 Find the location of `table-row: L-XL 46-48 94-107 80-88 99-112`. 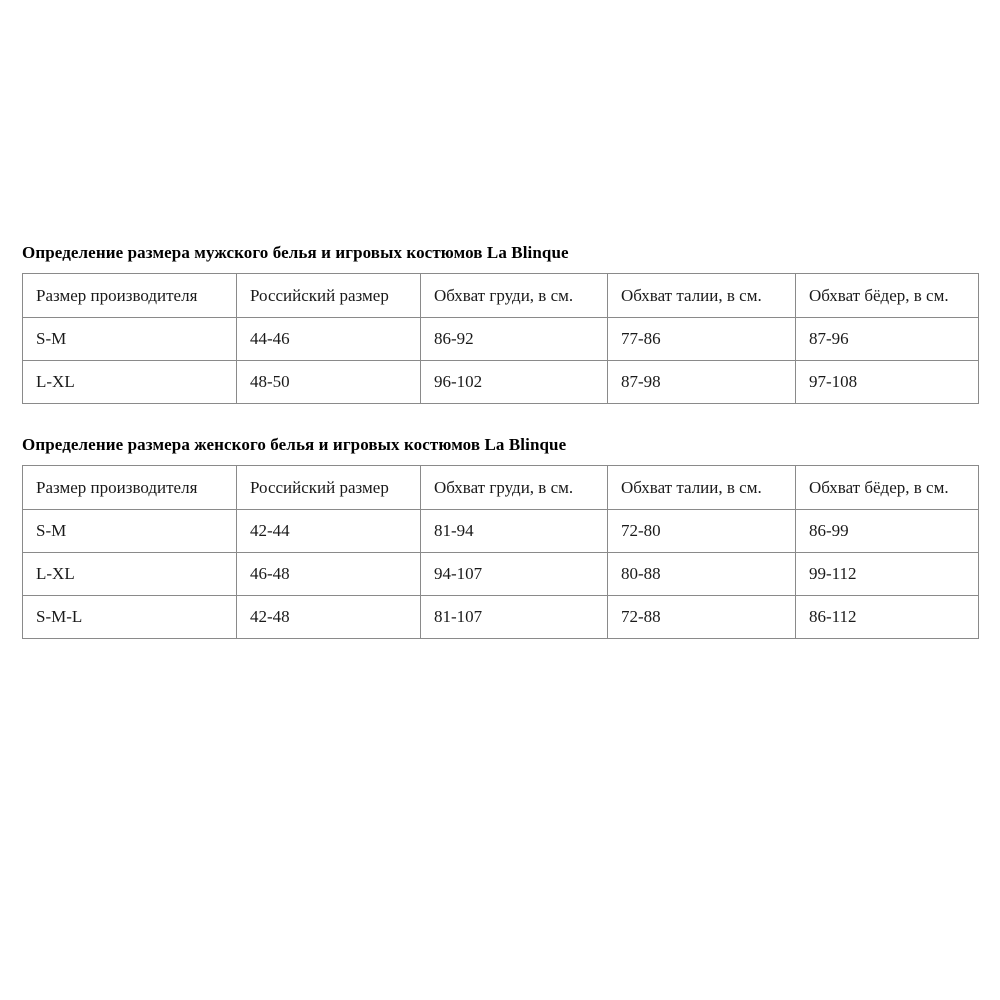

table-row: L-XL 46-48 94-107 80-88 99-112 is located at coordinates (500, 574).